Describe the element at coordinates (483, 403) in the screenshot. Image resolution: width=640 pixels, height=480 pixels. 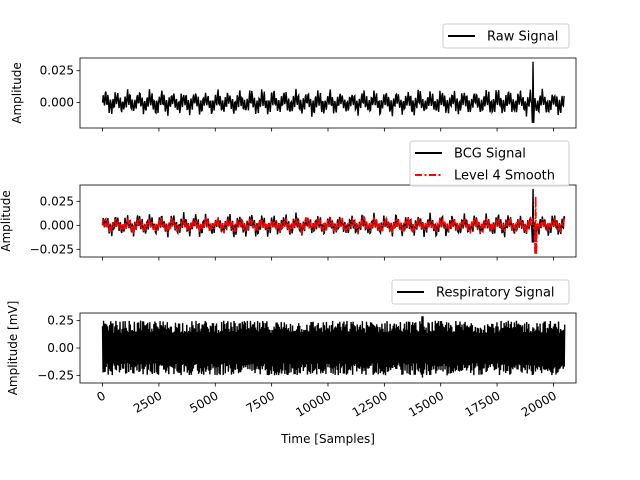
I see `x-tick-label: 17500` at that location.